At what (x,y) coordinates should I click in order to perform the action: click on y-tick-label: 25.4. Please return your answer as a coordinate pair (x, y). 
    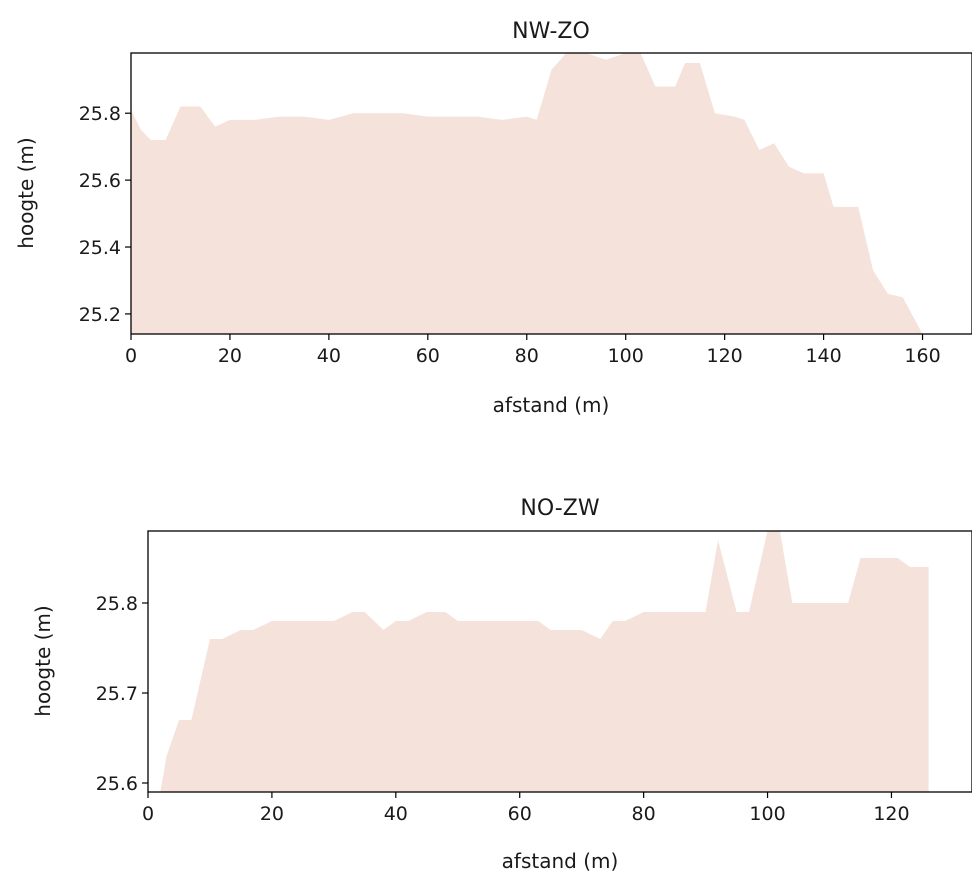
    Looking at the image, I should click on (100, 248).